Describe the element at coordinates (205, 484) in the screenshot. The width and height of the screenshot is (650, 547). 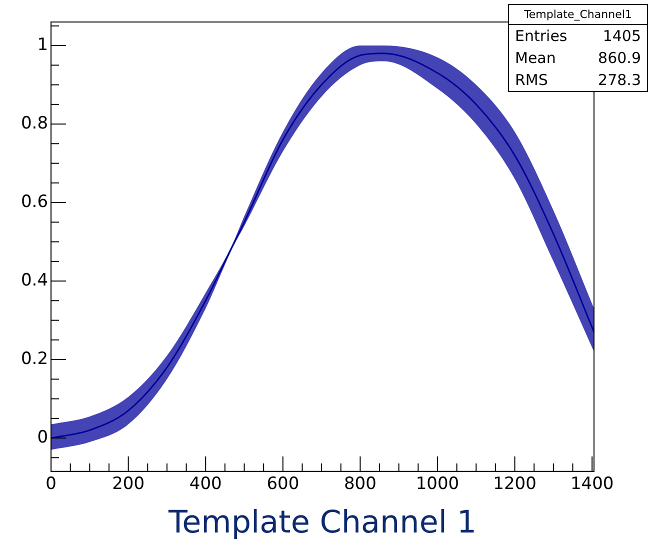
I see `x-tick-label: 400` at that location.